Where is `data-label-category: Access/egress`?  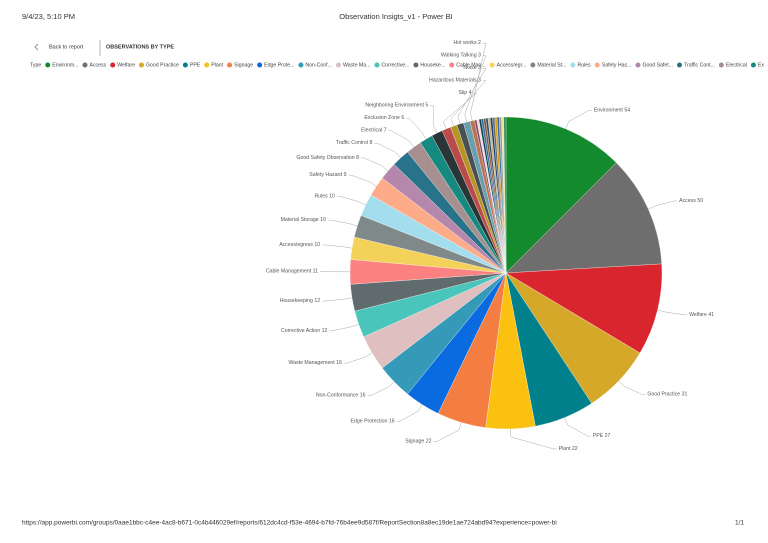
data-label-category: Access/egress is located at coordinates (296, 245).